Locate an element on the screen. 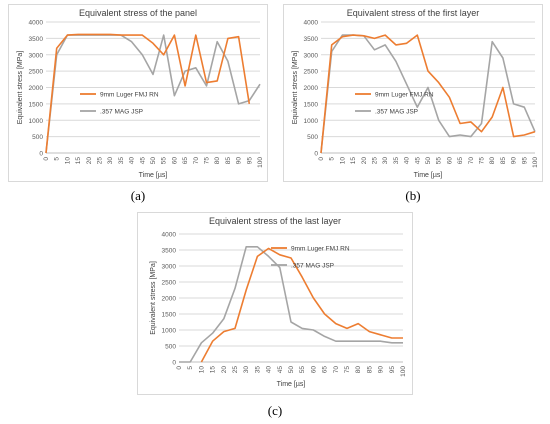  series-line-mag is located at coordinates (291, 304).